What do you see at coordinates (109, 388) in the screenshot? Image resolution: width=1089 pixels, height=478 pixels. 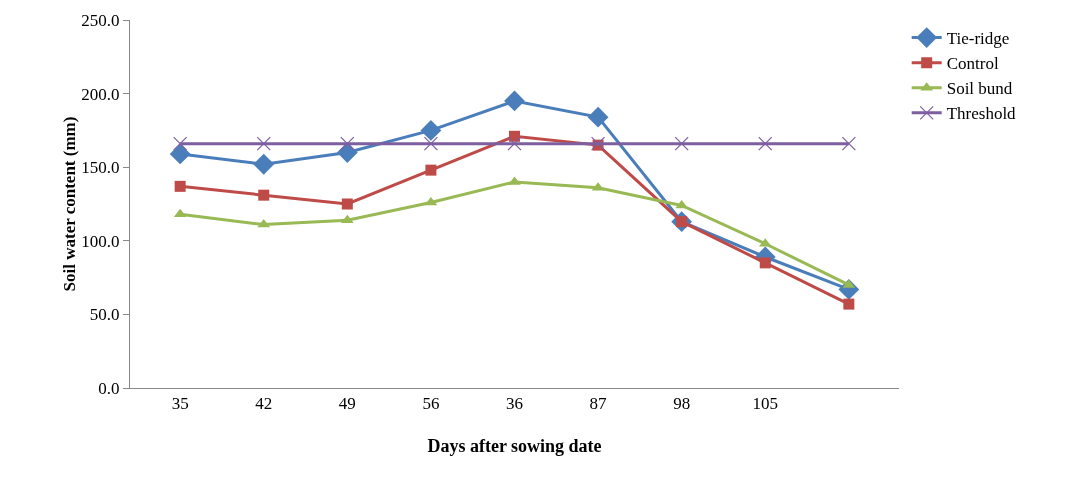 I see `y-tick-label: 0.0` at bounding box center [109, 388].